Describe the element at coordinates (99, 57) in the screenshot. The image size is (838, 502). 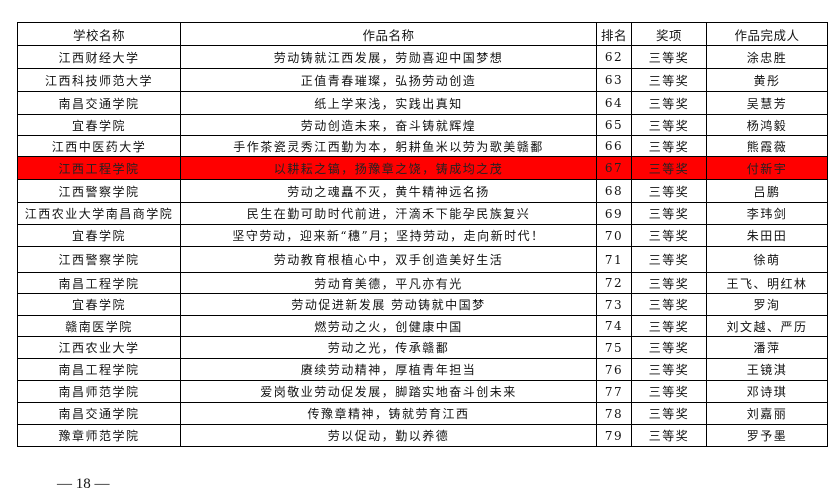
I see `cell-school: 江西财经大学` at that location.